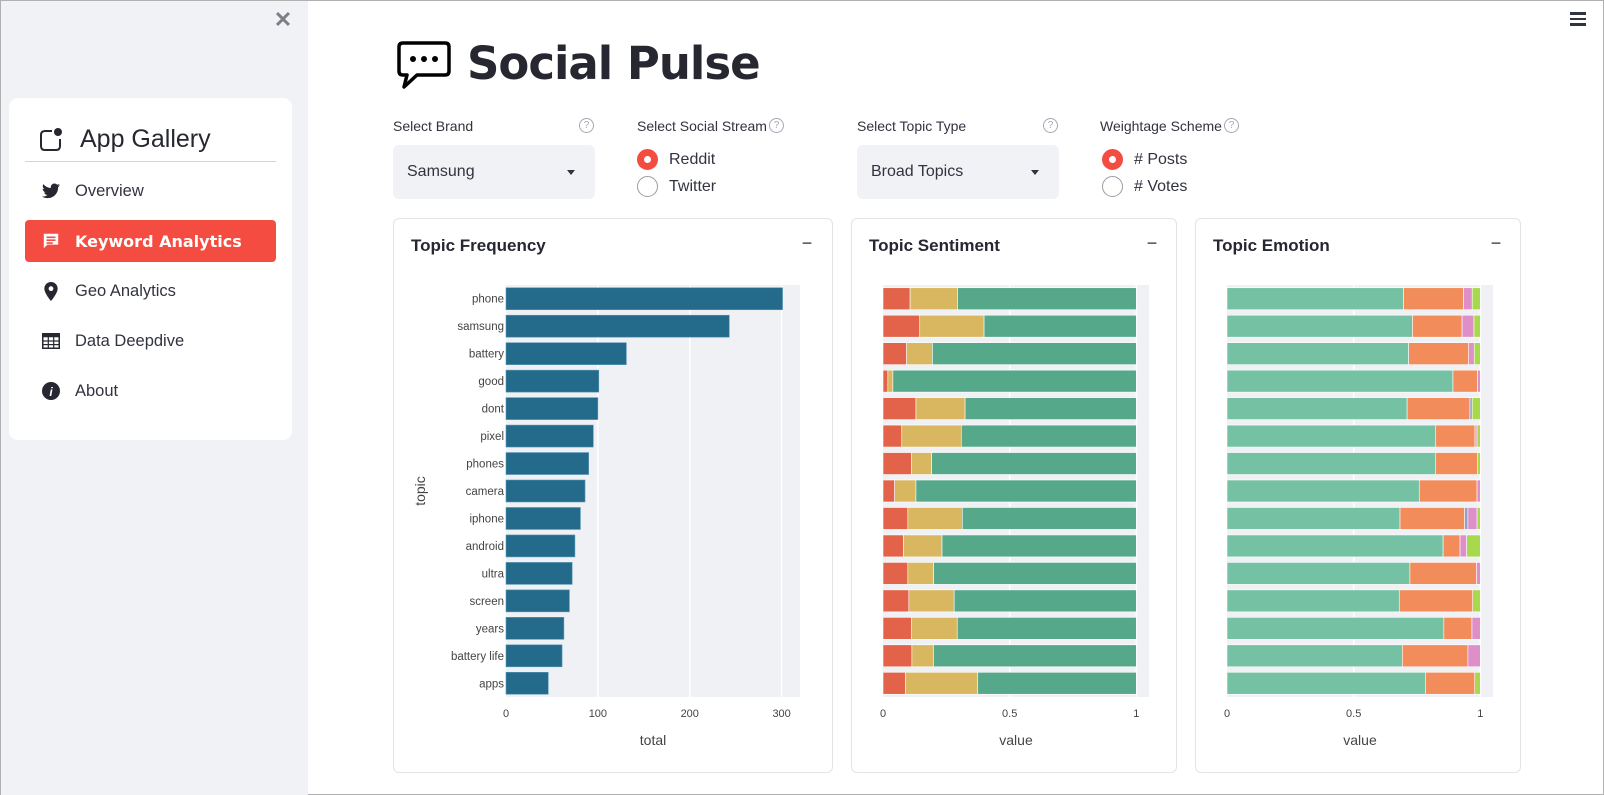  What do you see at coordinates (540, 546) in the screenshot?
I see `bar-android` at bounding box center [540, 546].